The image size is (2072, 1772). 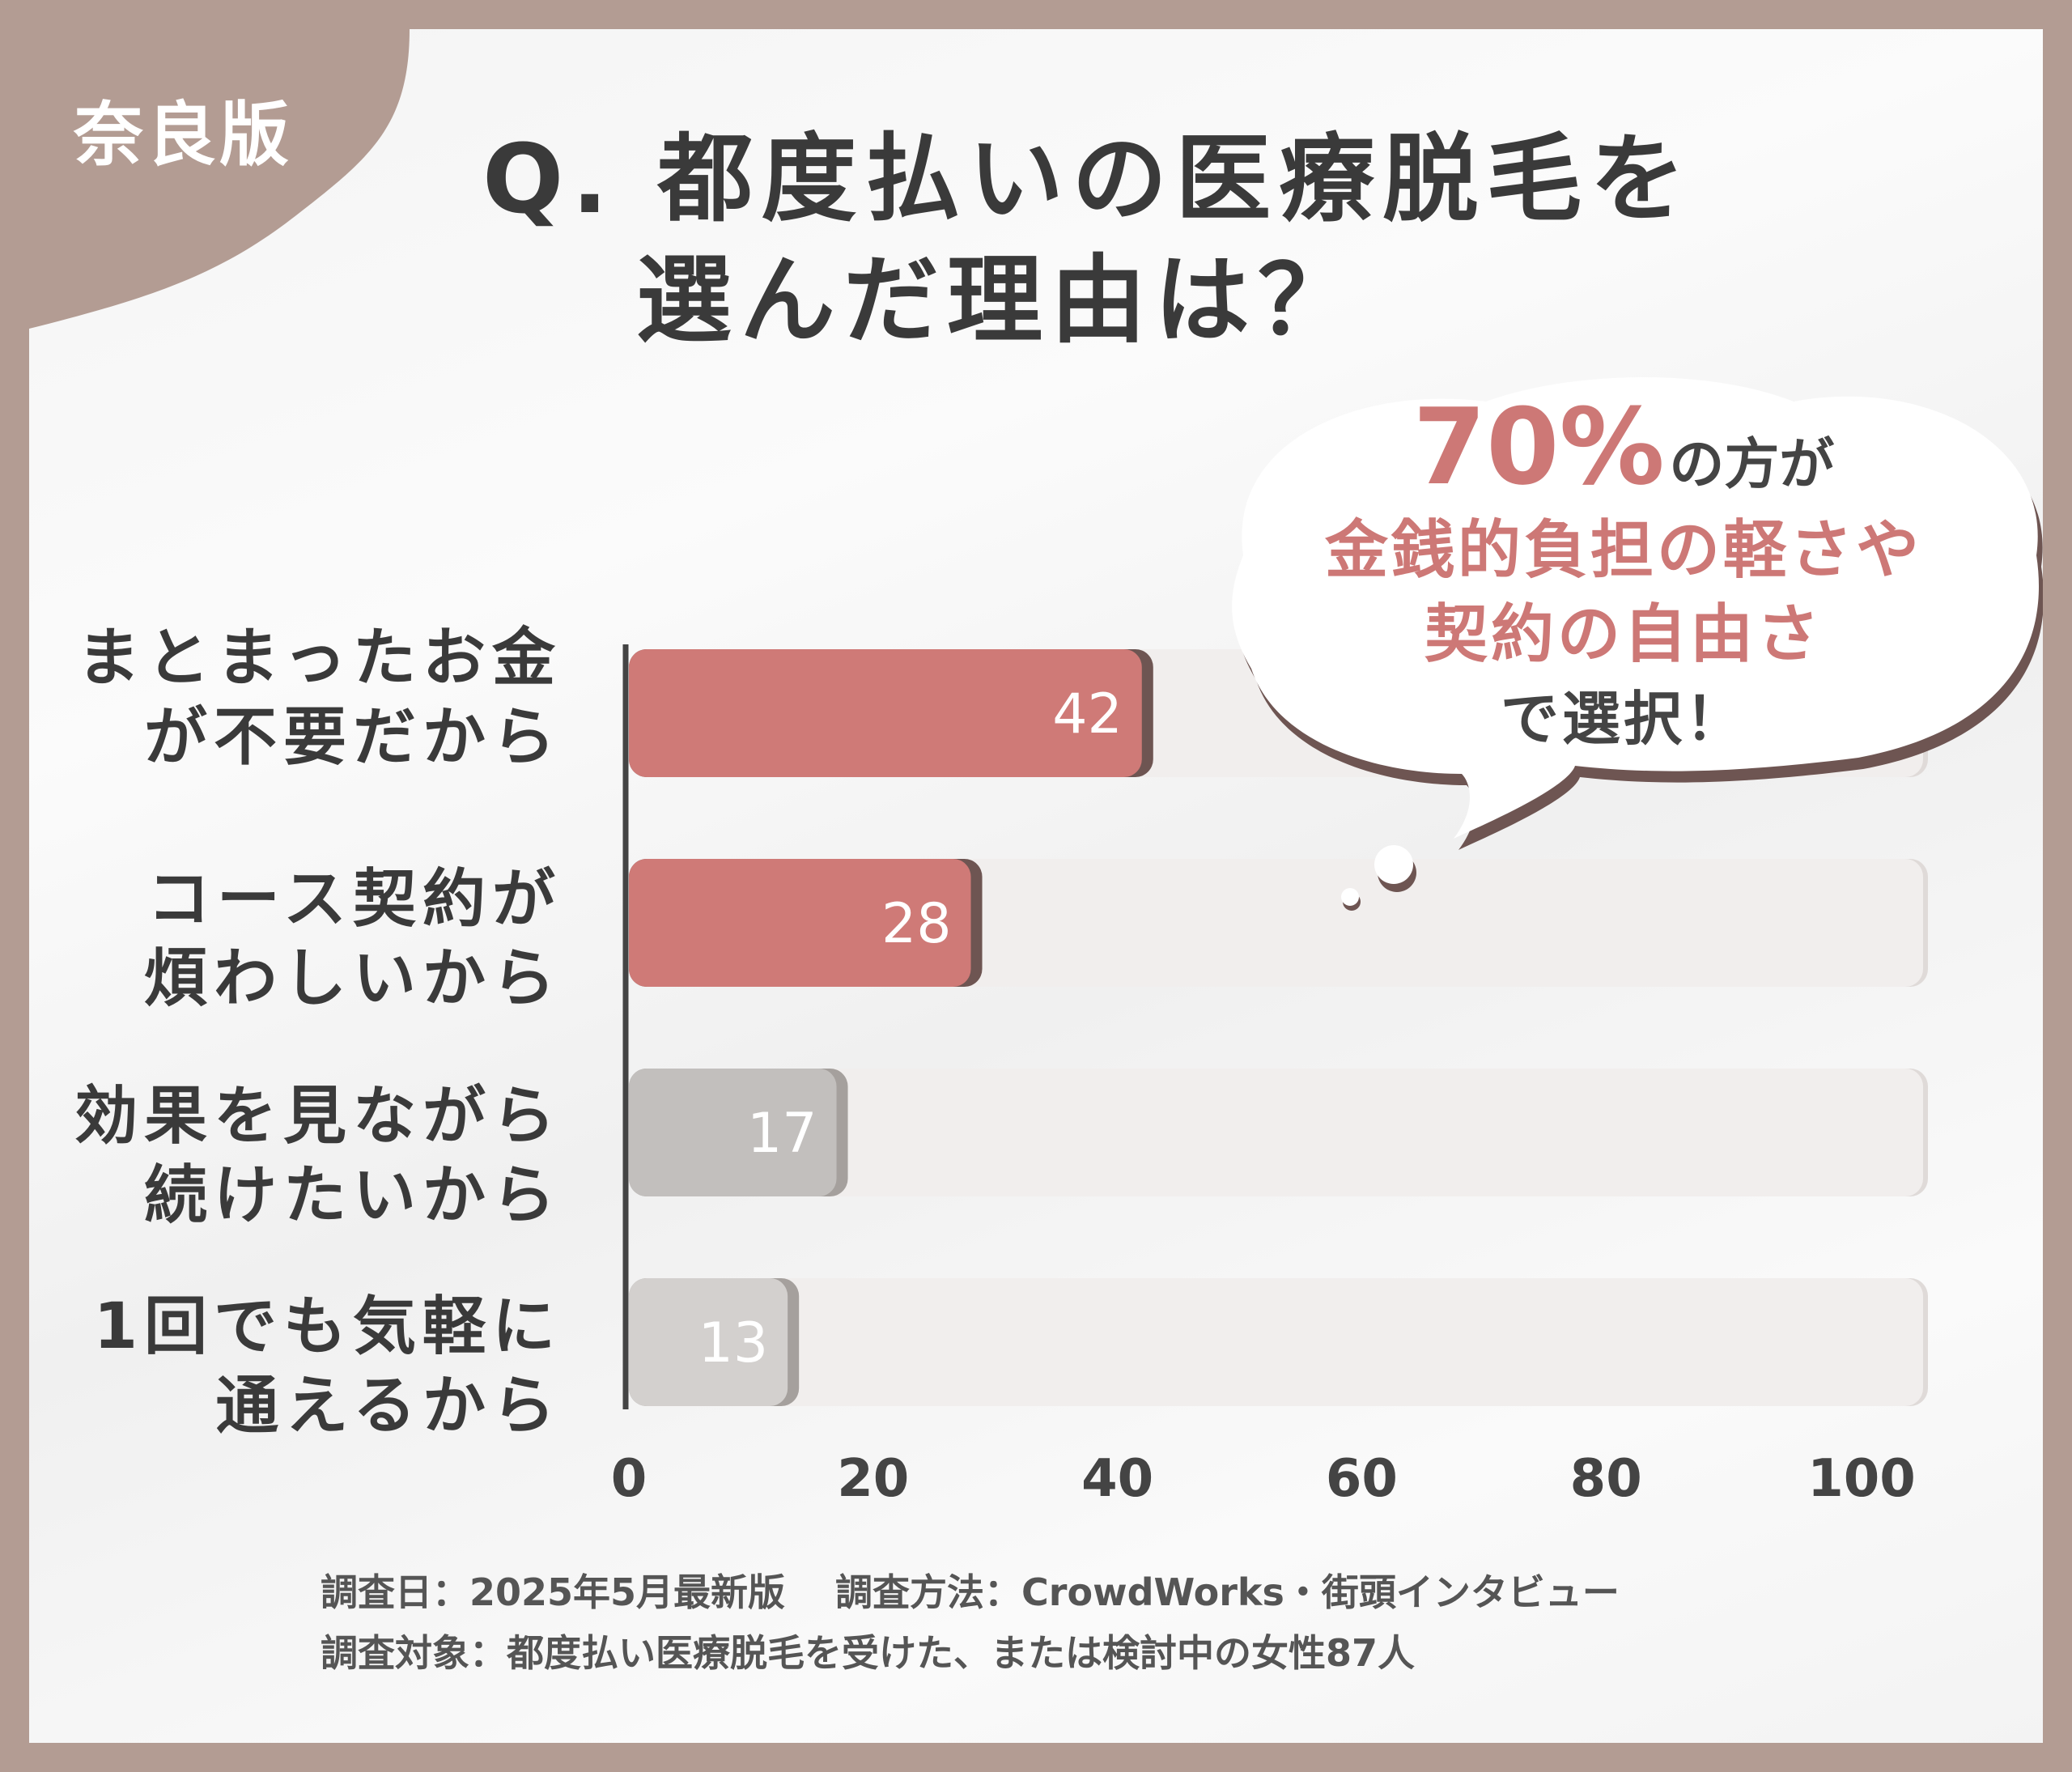 What do you see at coordinates (970, 1592) in the screenshot?
I see `survey-line-1: 調査日：2025年5月最新版 調査方法：CrowdWorks・街頭インタビュー` at bounding box center [970, 1592].